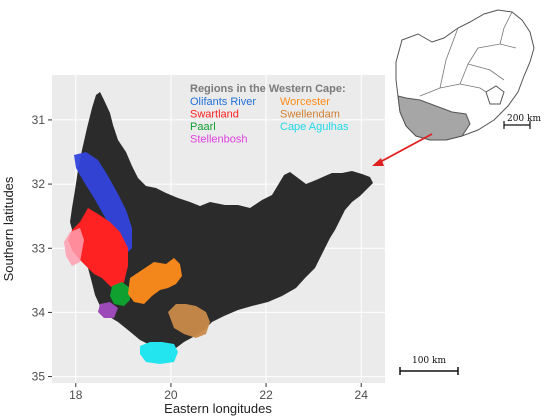 The height and width of the screenshot is (419, 550). What do you see at coordinates (8, 228) in the screenshot?
I see `y-axis-label: Southern latitudes` at bounding box center [8, 228].